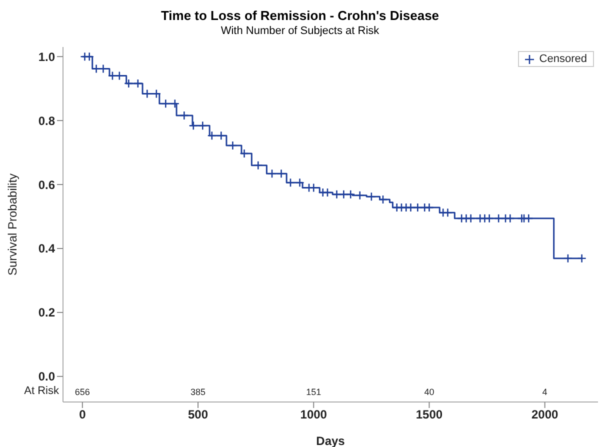  Describe the element at coordinates (198, 415) in the screenshot. I see `x-tick-label: 500` at that location.